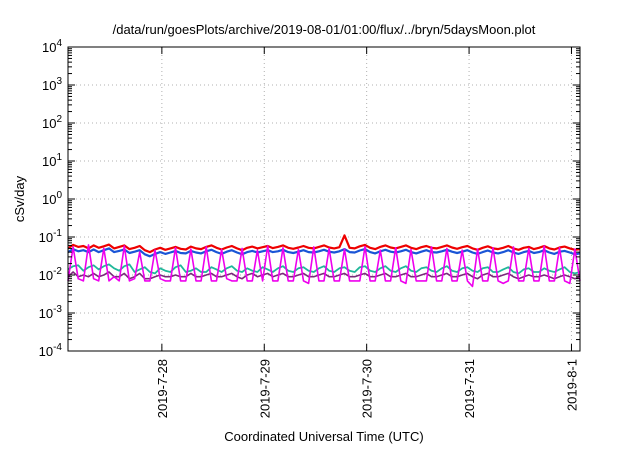 This screenshot has width=640, height=453. What do you see at coordinates (52, 46) in the screenshot?
I see `y-tick-label: 10⁴` at bounding box center [52, 46].